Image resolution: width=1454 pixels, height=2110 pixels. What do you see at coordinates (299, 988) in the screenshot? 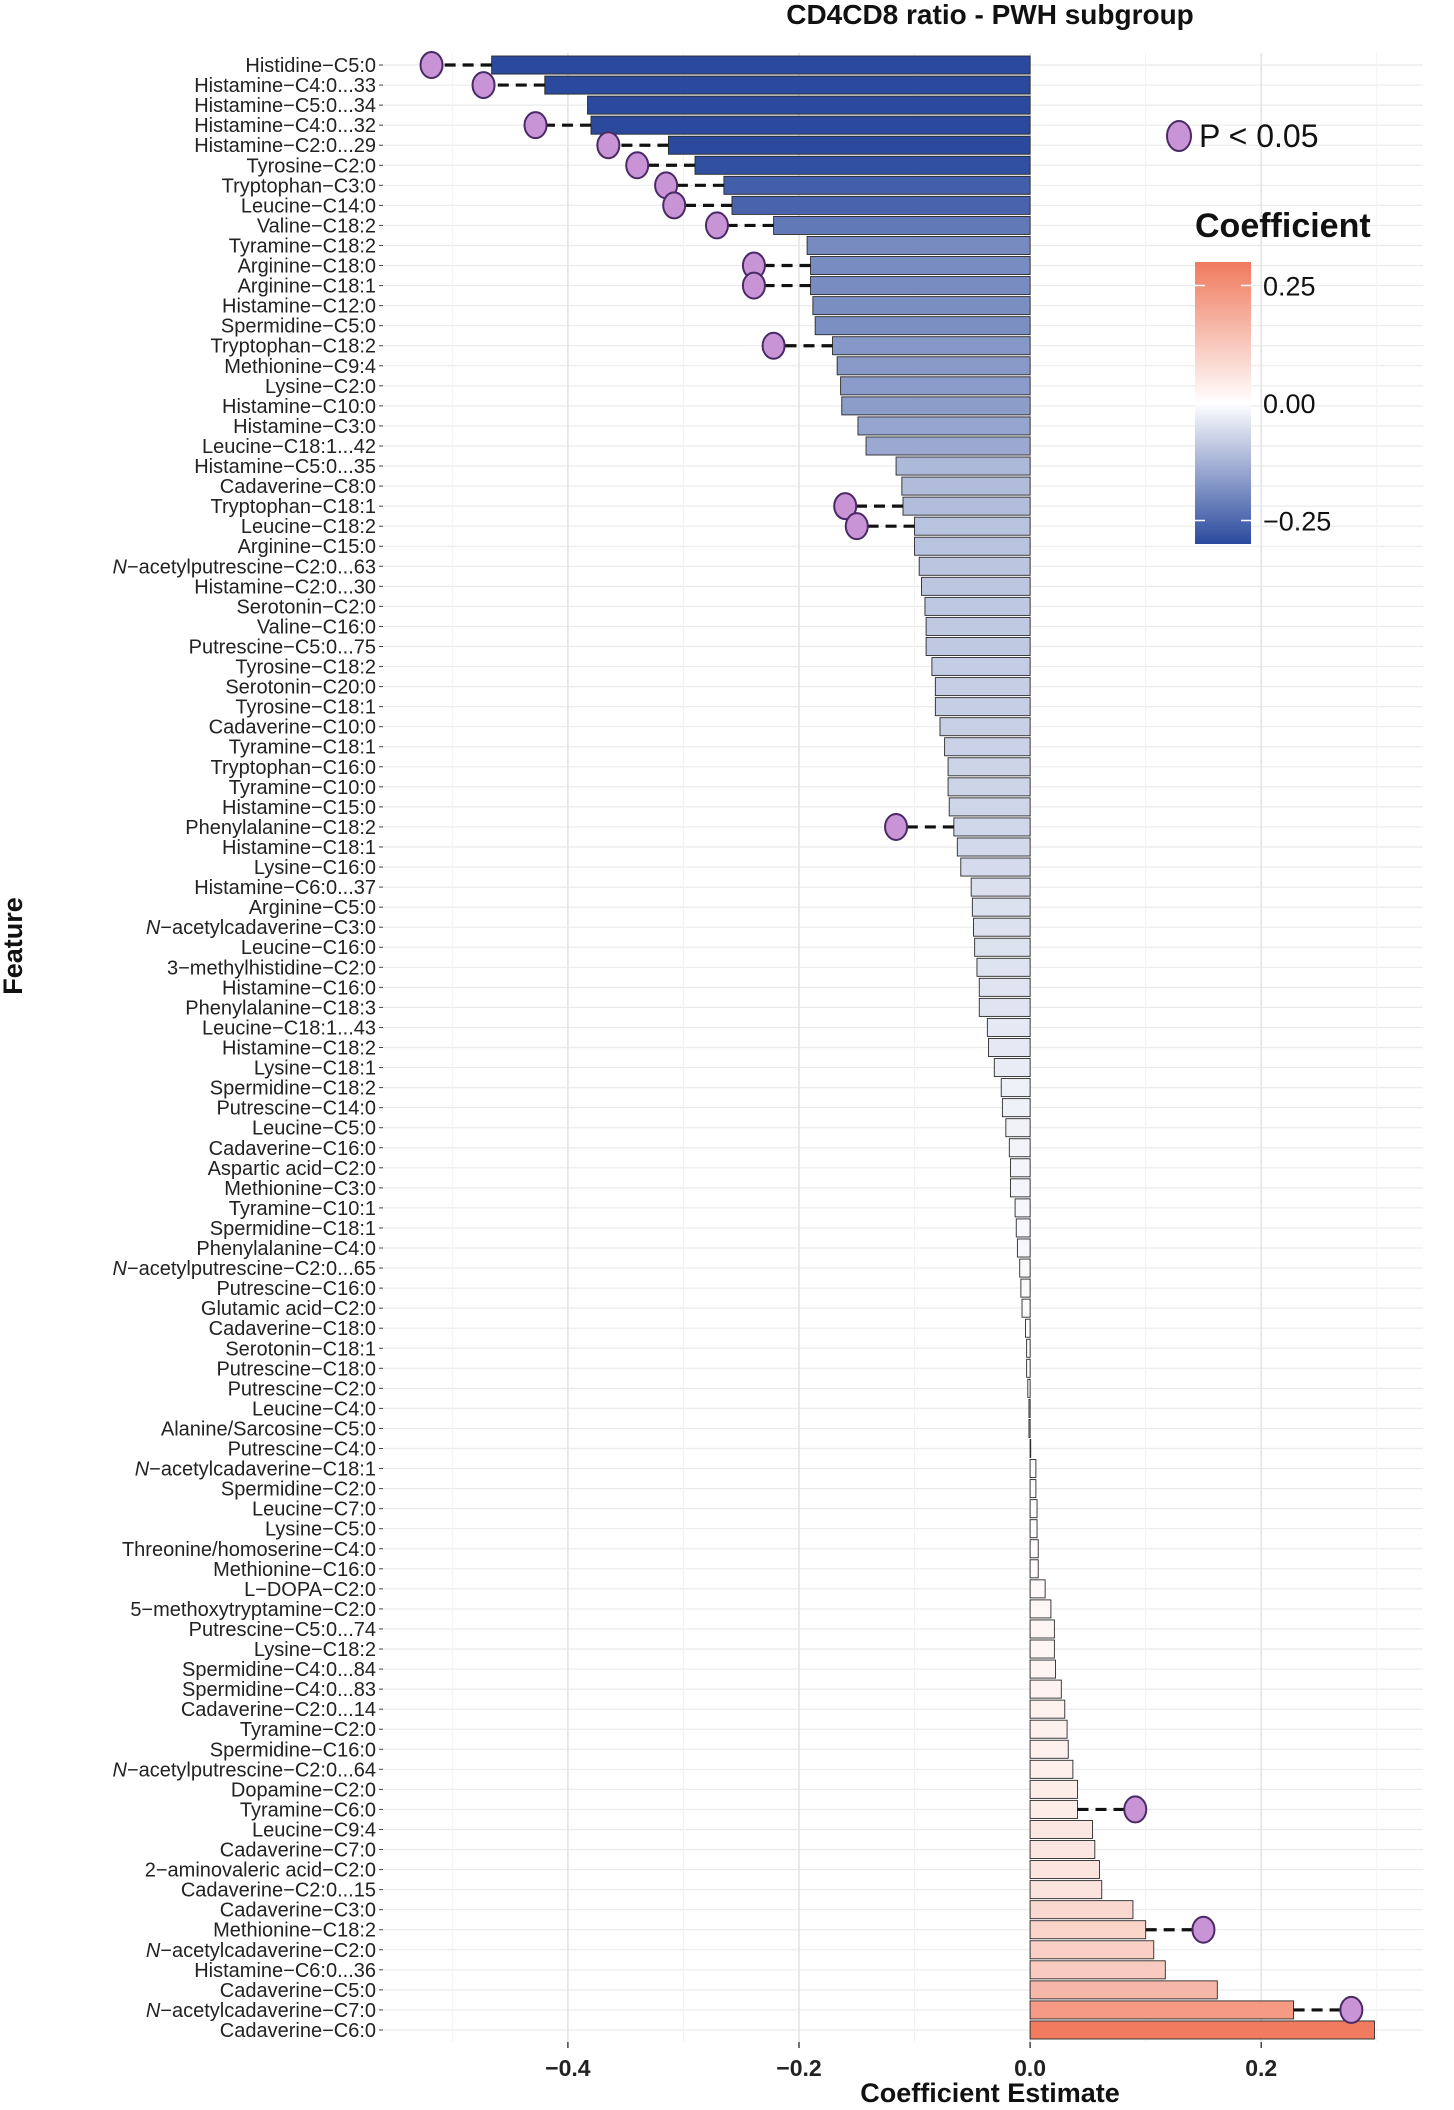
I see `y-tick-label: Histamine−C16:0` at bounding box center [299, 988].